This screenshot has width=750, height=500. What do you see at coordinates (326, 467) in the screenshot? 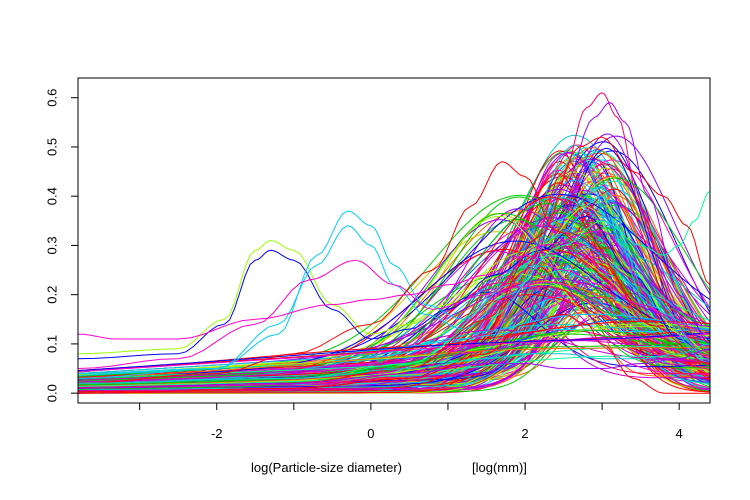
I see `x-axis-label: log(Particle-size diameter)` at bounding box center [326, 467].